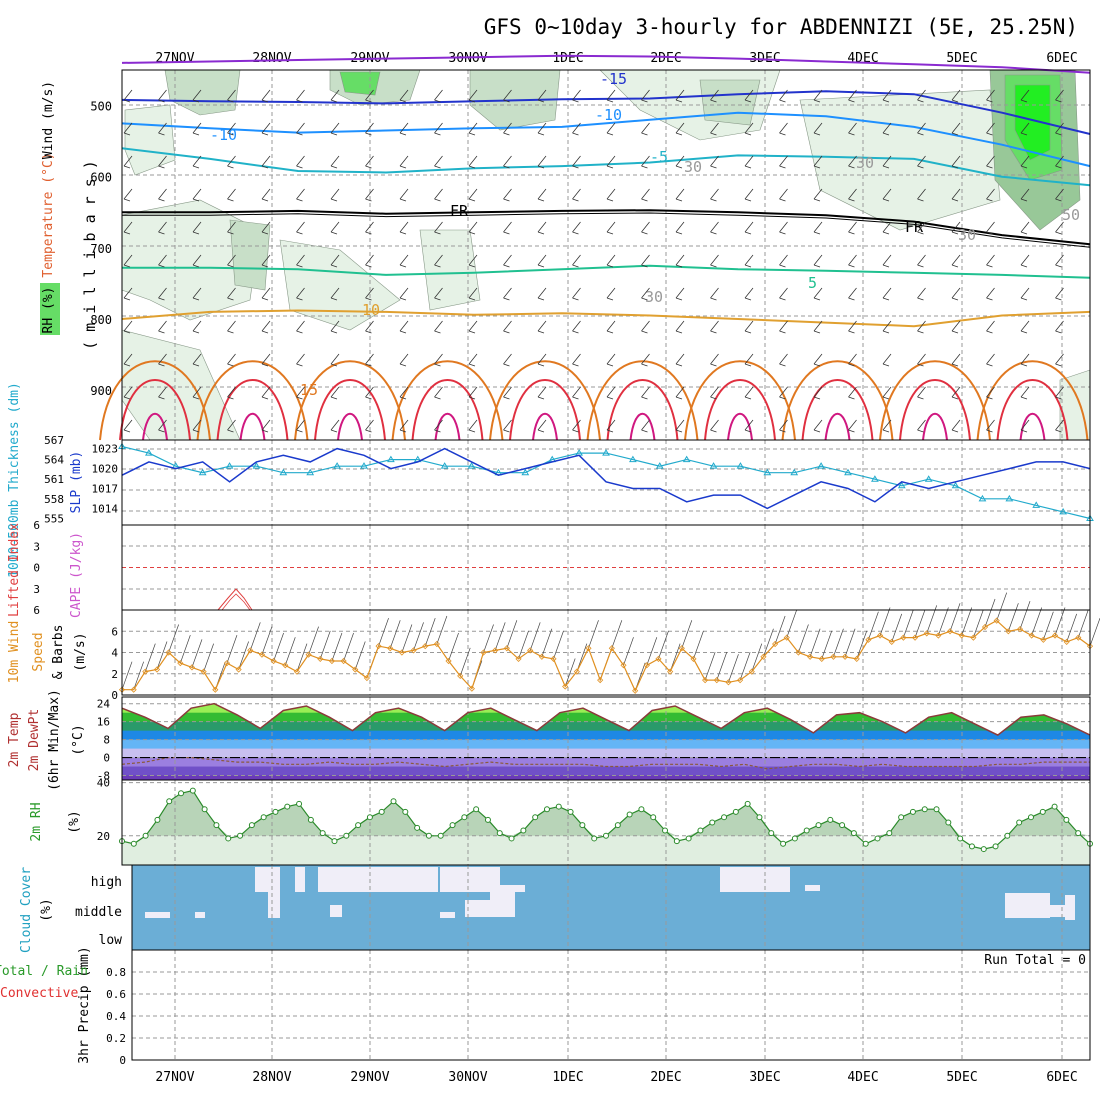 The height and width of the screenshot is (1104, 1100). What do you see at coordinates (76, 482) in the screenshot?
I see `slp-label: SLP (mb)` at bounding box center [76, 482].